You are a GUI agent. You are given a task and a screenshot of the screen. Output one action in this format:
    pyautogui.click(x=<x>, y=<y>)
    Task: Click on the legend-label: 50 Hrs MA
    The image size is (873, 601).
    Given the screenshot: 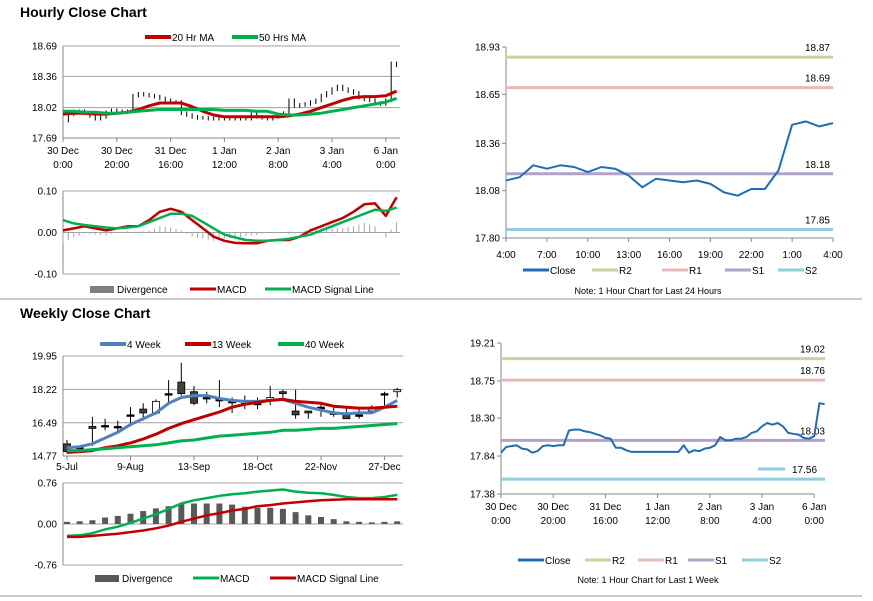 What is the action you would take?
    pyautogui.click(x=283, y=38)
    